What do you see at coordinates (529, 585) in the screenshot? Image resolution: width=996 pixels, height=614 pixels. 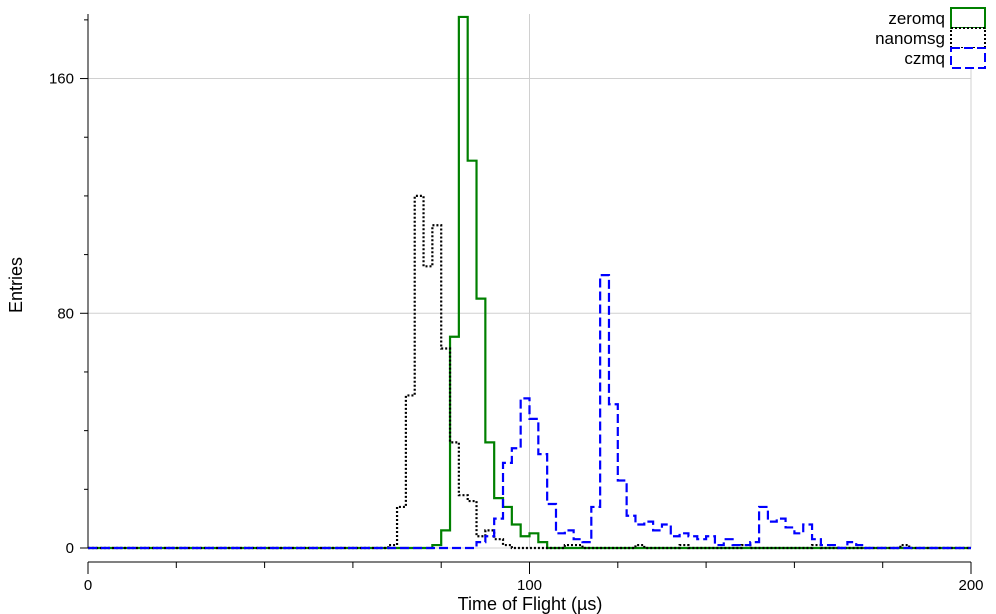 I see `x-tick-label: 100` at bounding box center [529, 585].